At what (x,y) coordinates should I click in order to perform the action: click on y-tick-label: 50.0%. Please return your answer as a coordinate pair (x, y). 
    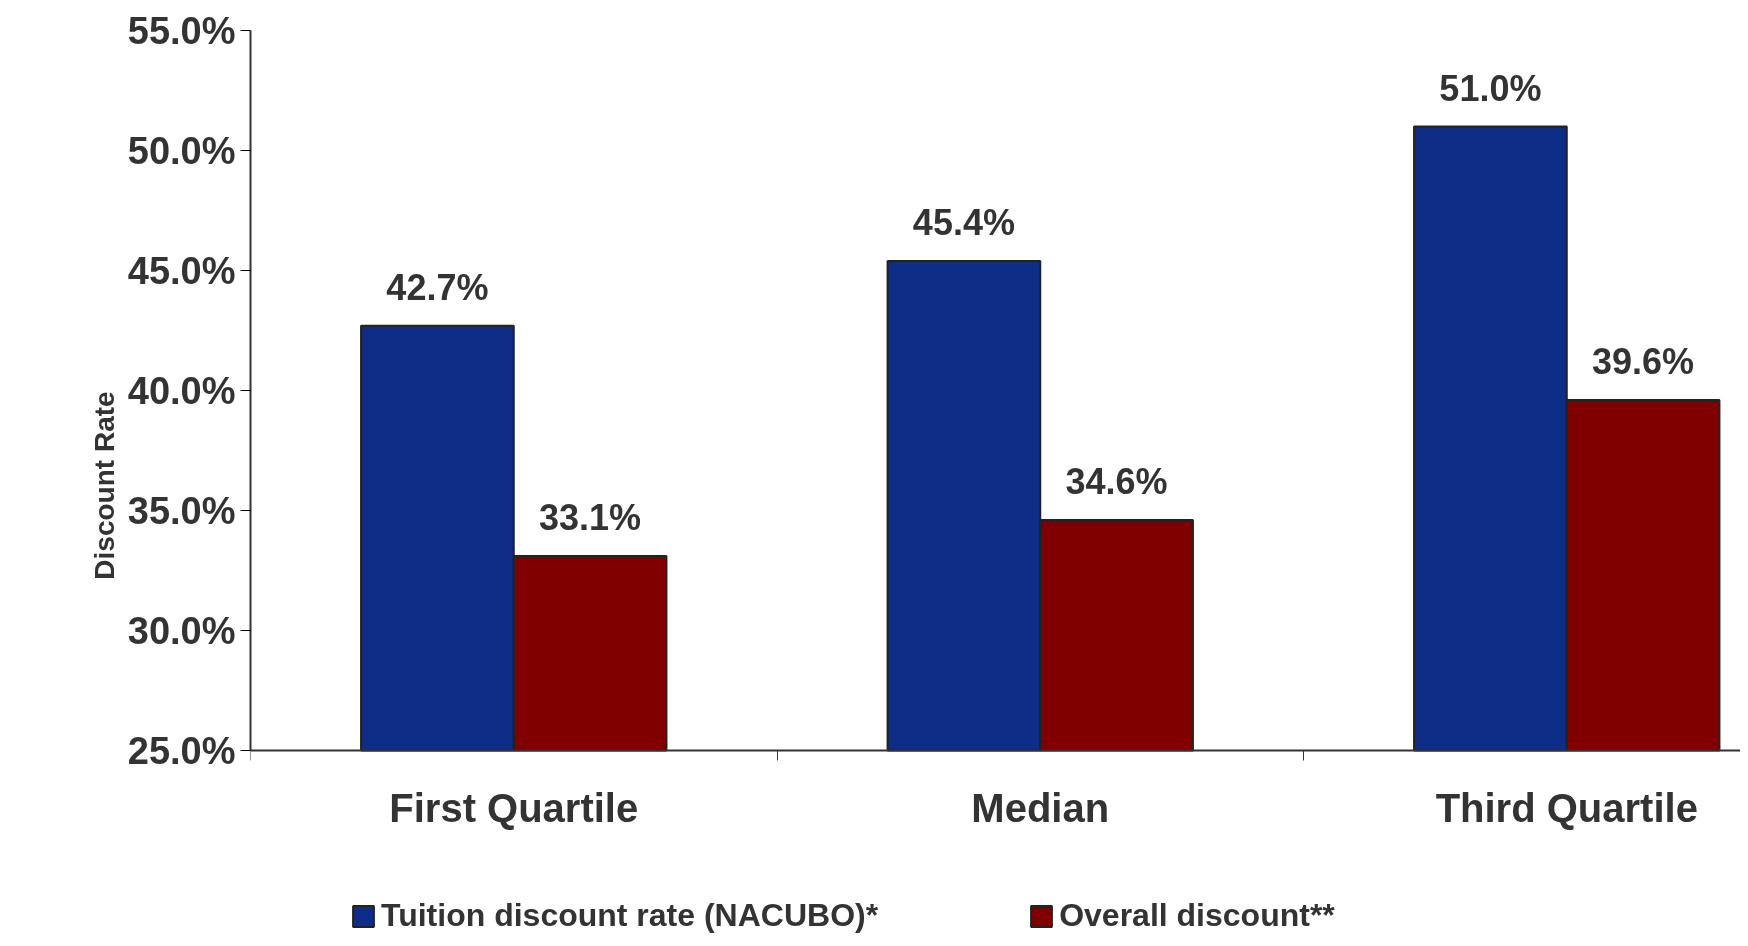
    Looking at the image, I should click on (181, 150).